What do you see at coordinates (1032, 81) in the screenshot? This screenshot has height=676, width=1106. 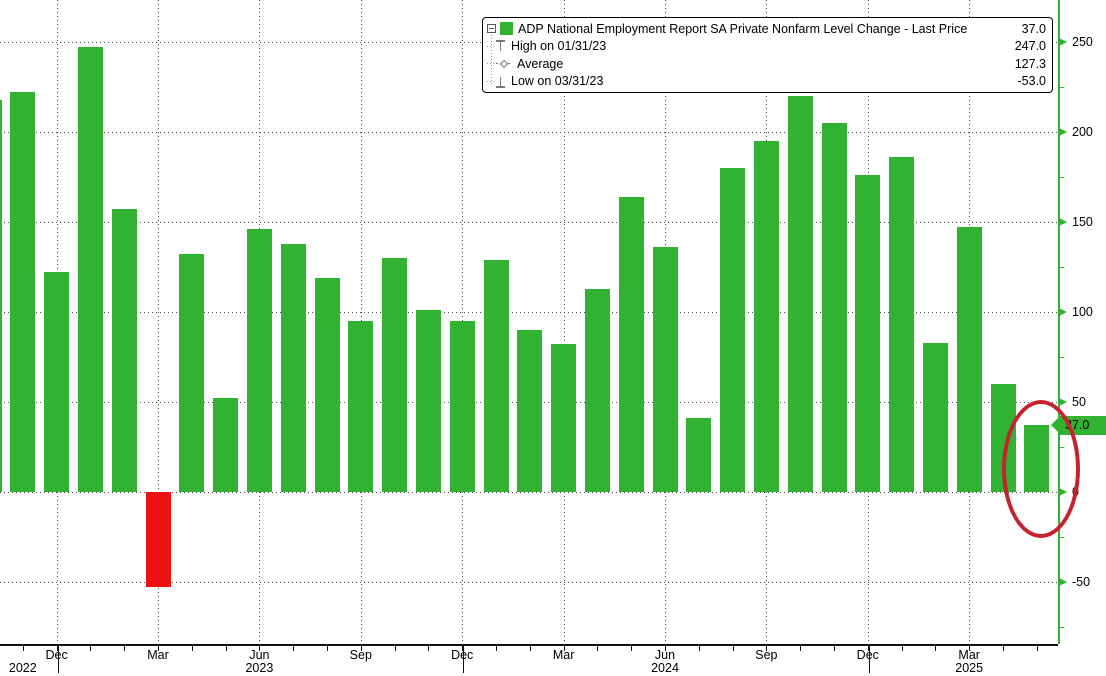 I see `legend-low-value: -53.0` at bounding box center [1032, 81].